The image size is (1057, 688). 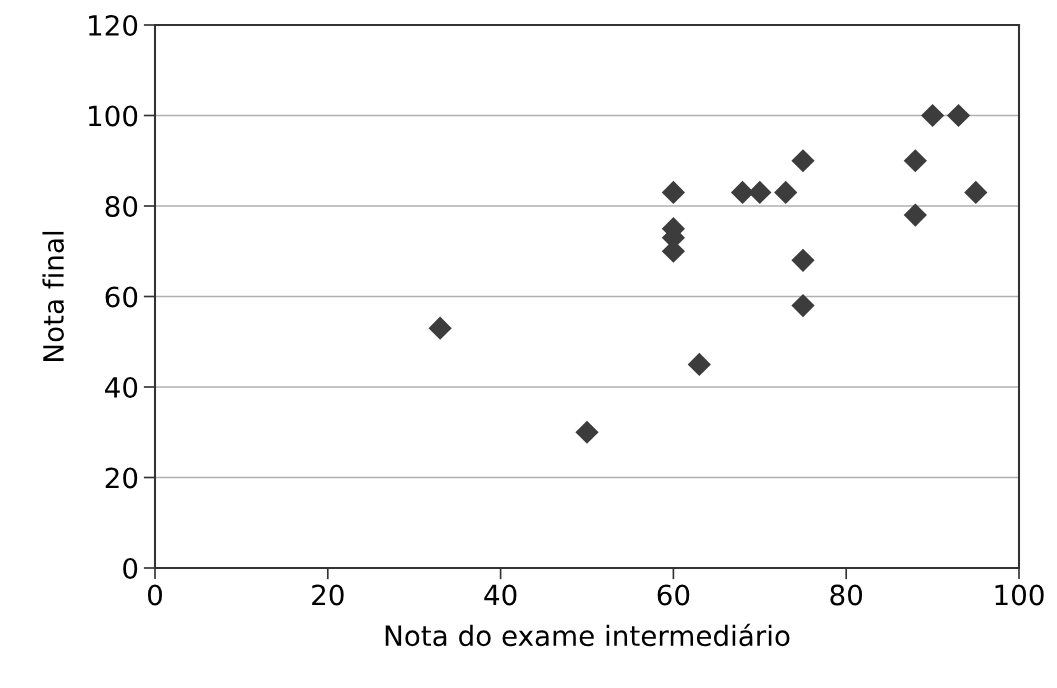 What do you see at coordinates (846, 595) in the screenshot?
I see `x-tick-label: 80` at bounding box center [846, 595].